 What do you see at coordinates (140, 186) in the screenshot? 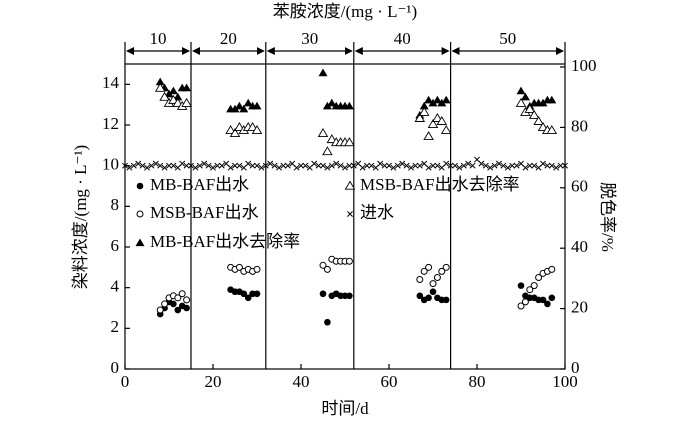
I see `legend-marker` at bounding box center [140, 186].